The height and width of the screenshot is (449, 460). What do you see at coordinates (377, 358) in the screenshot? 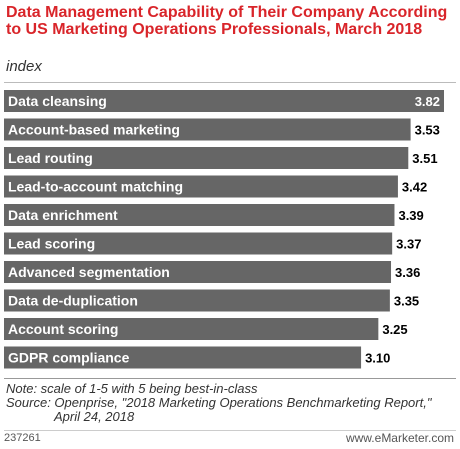
I see `value-label-10: 3.10` at bounding box center [377, 358].